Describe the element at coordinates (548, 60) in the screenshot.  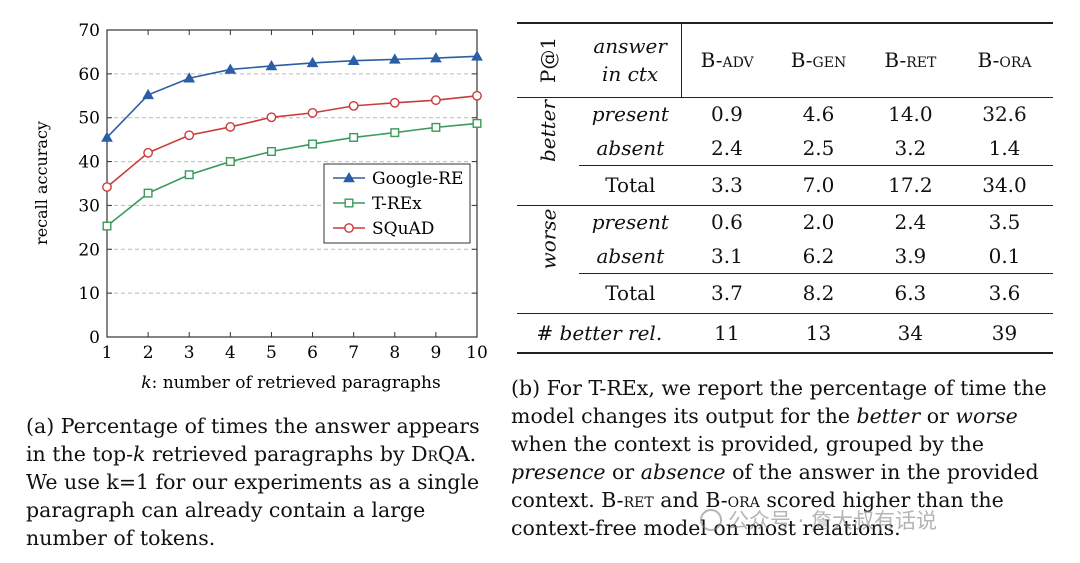
I see `metric-header: P@1` at that location.